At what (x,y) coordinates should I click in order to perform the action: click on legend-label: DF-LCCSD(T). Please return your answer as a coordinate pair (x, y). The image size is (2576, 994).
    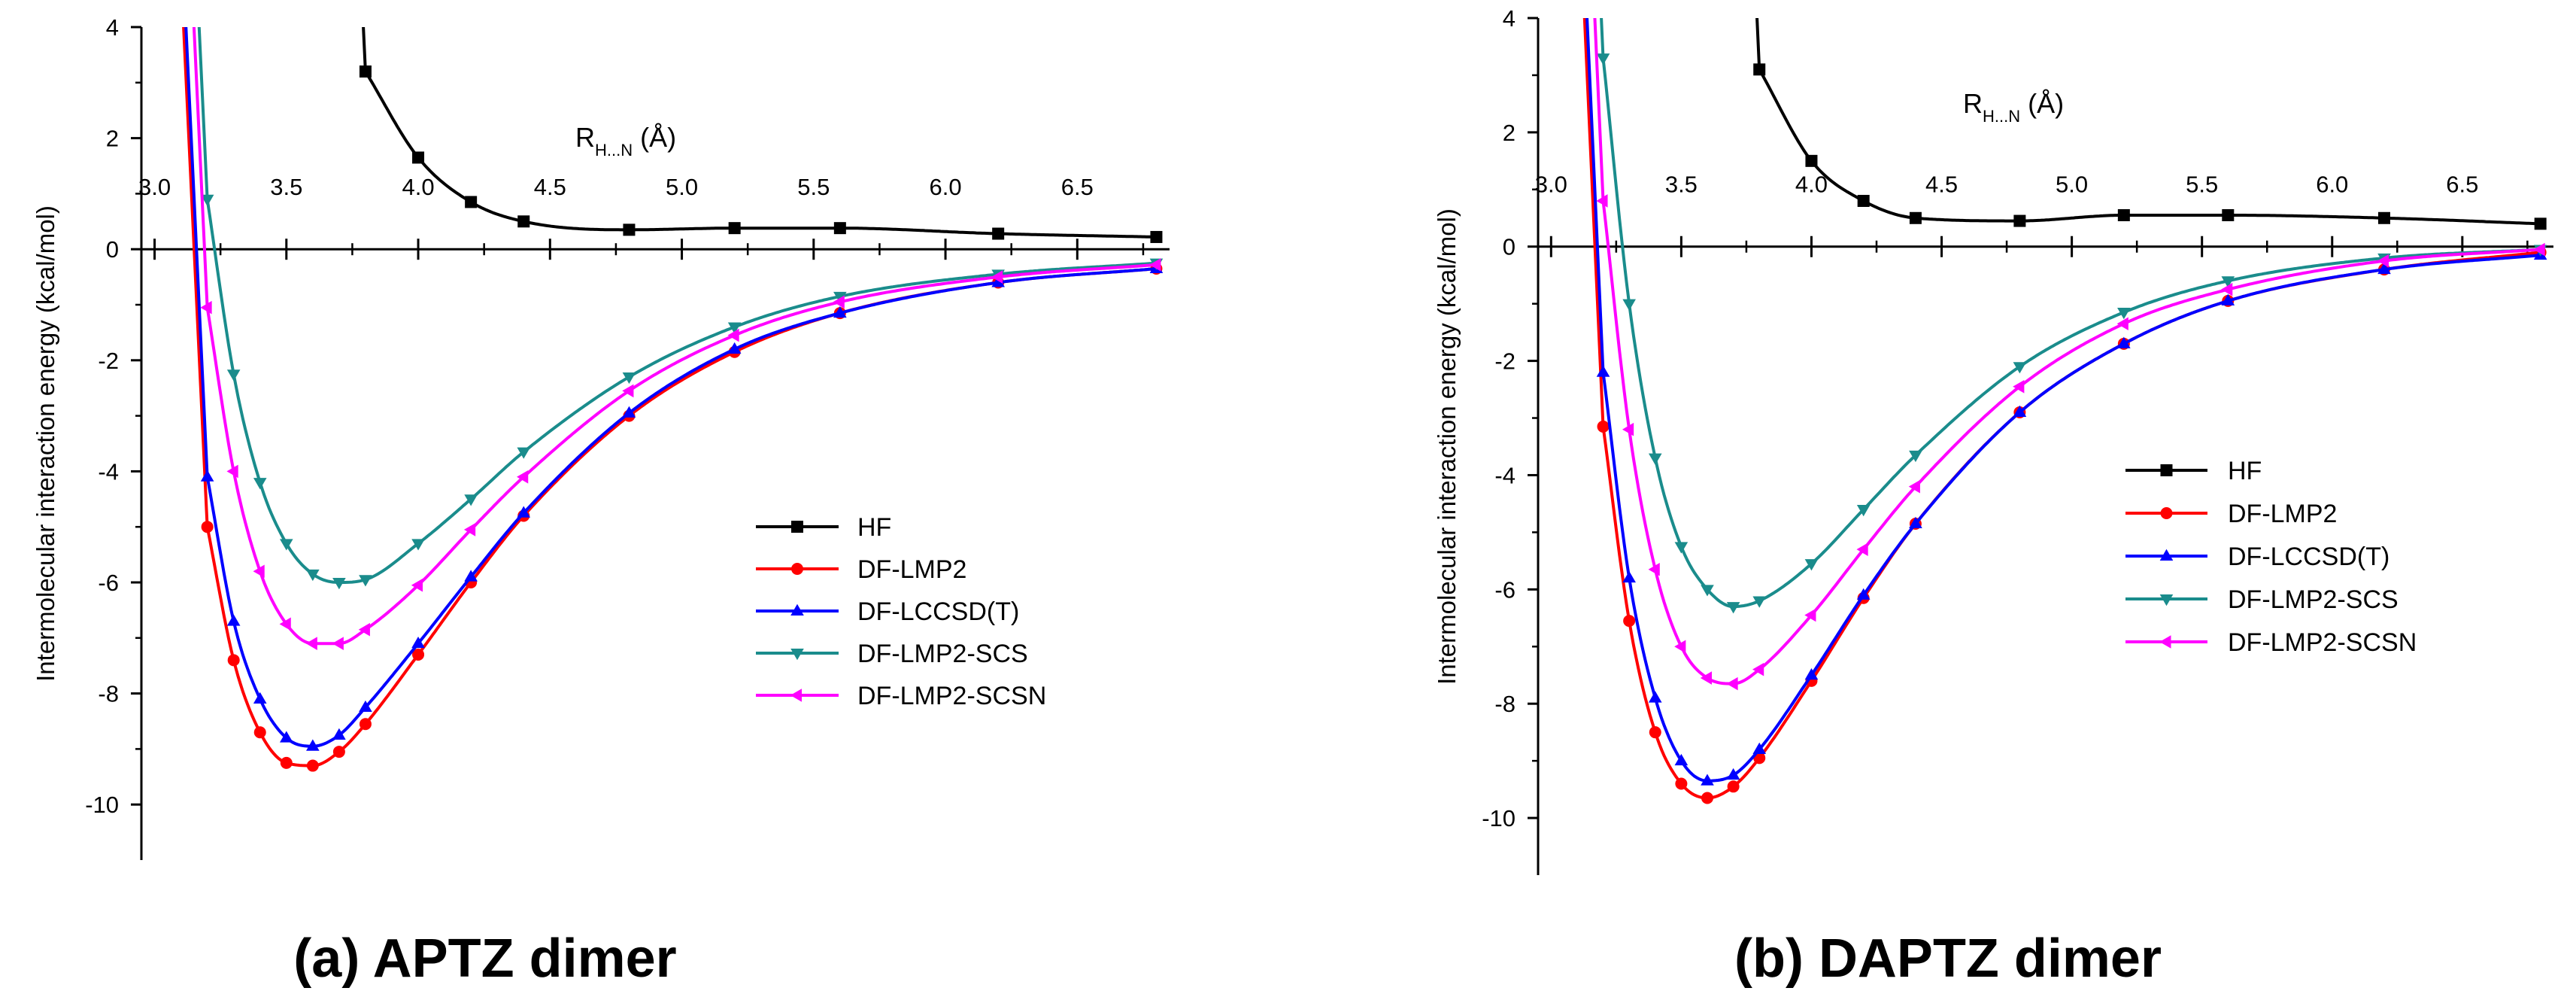
    Looking at the image, I should click on (938, 611).